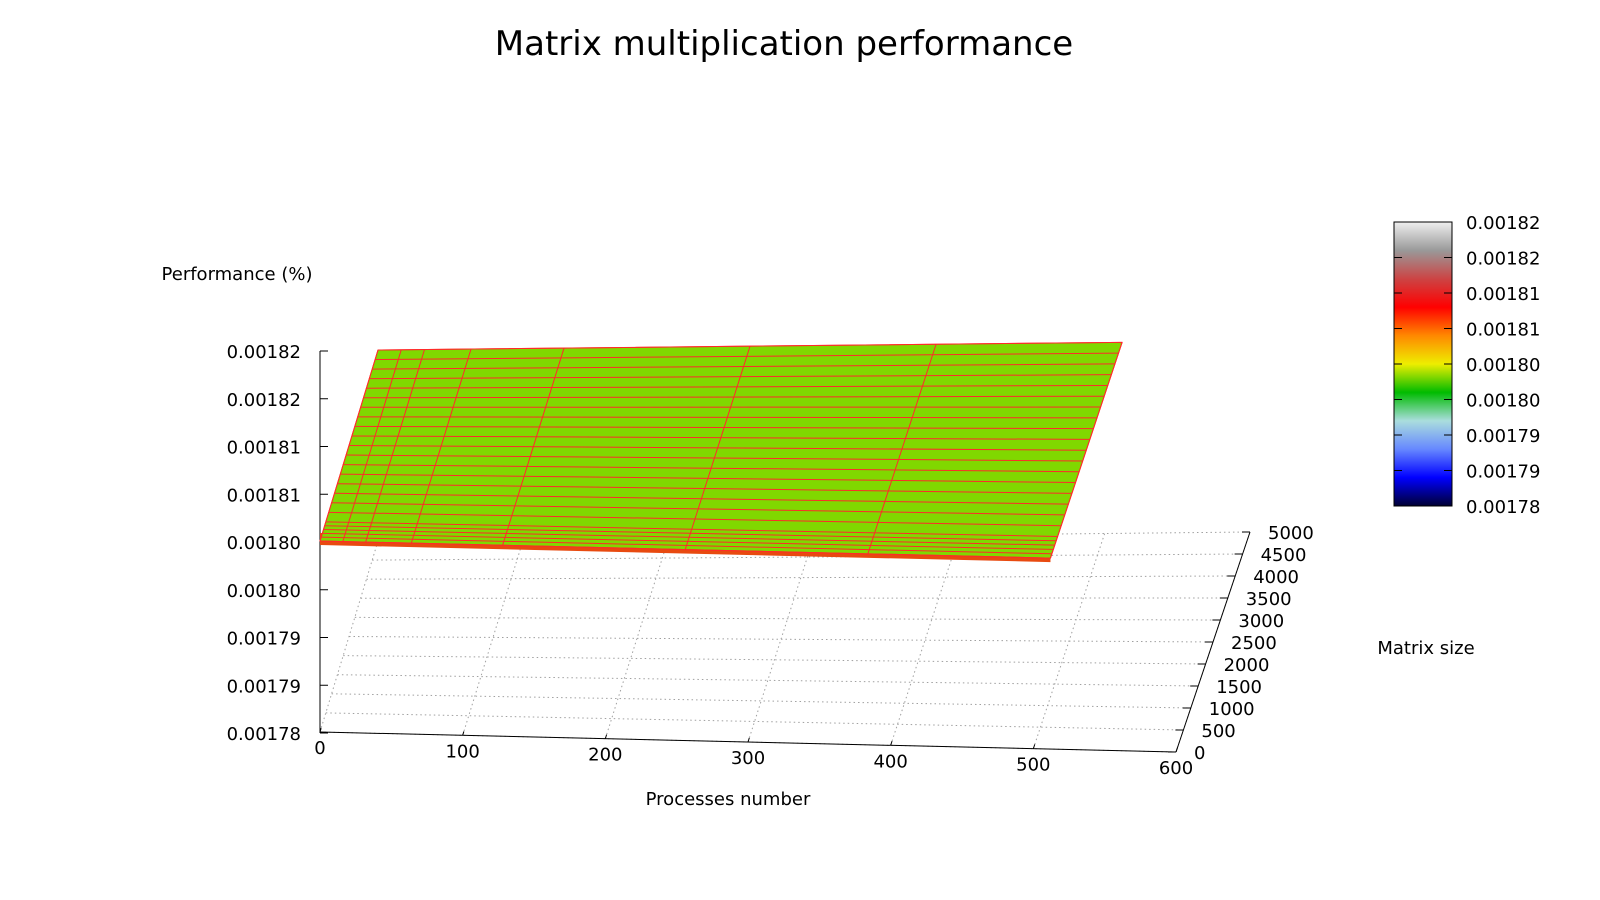  Describe the element at coordinates (784, 44) in the screenshot. I see `chart-title: Matrix multiplication performance` at that location.